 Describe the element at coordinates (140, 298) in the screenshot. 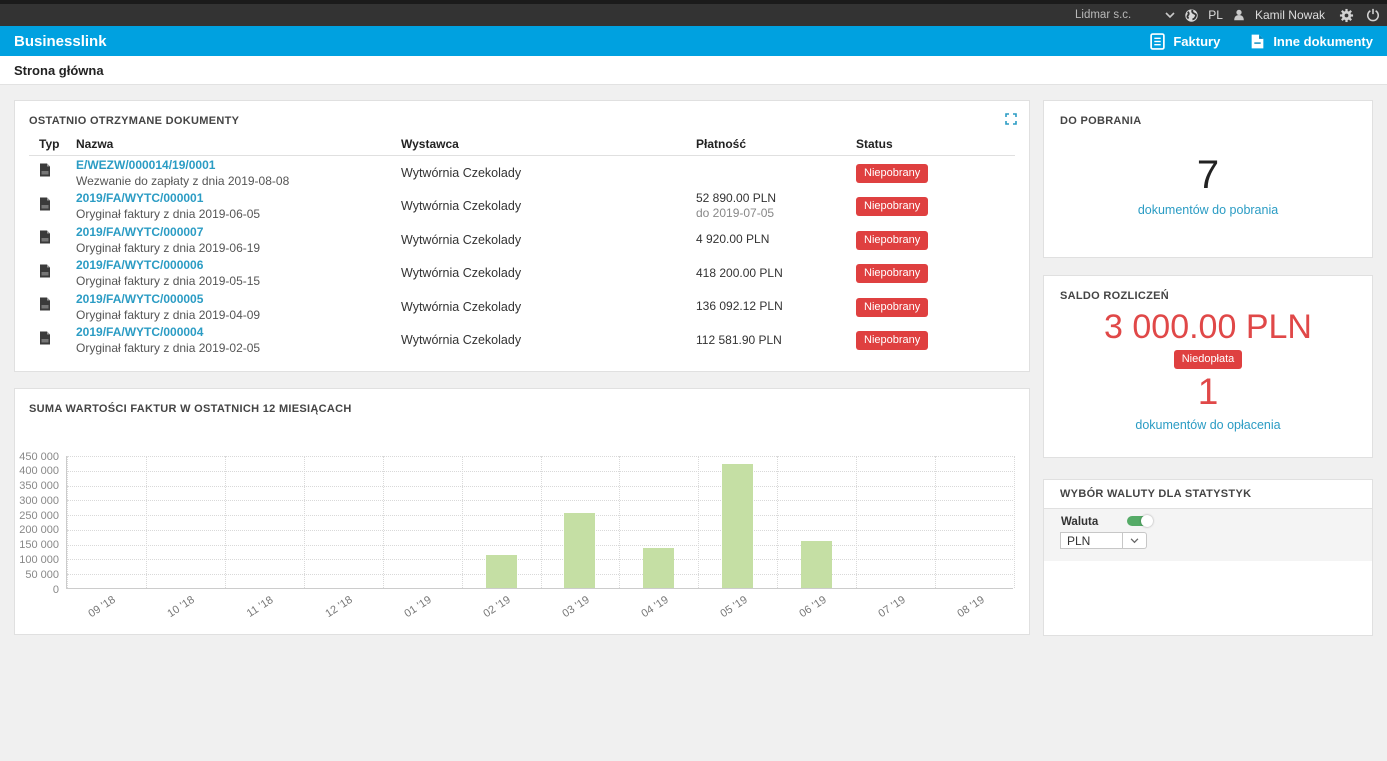

I see `document-link: 2019/FA/WYTC/000005` at that location.